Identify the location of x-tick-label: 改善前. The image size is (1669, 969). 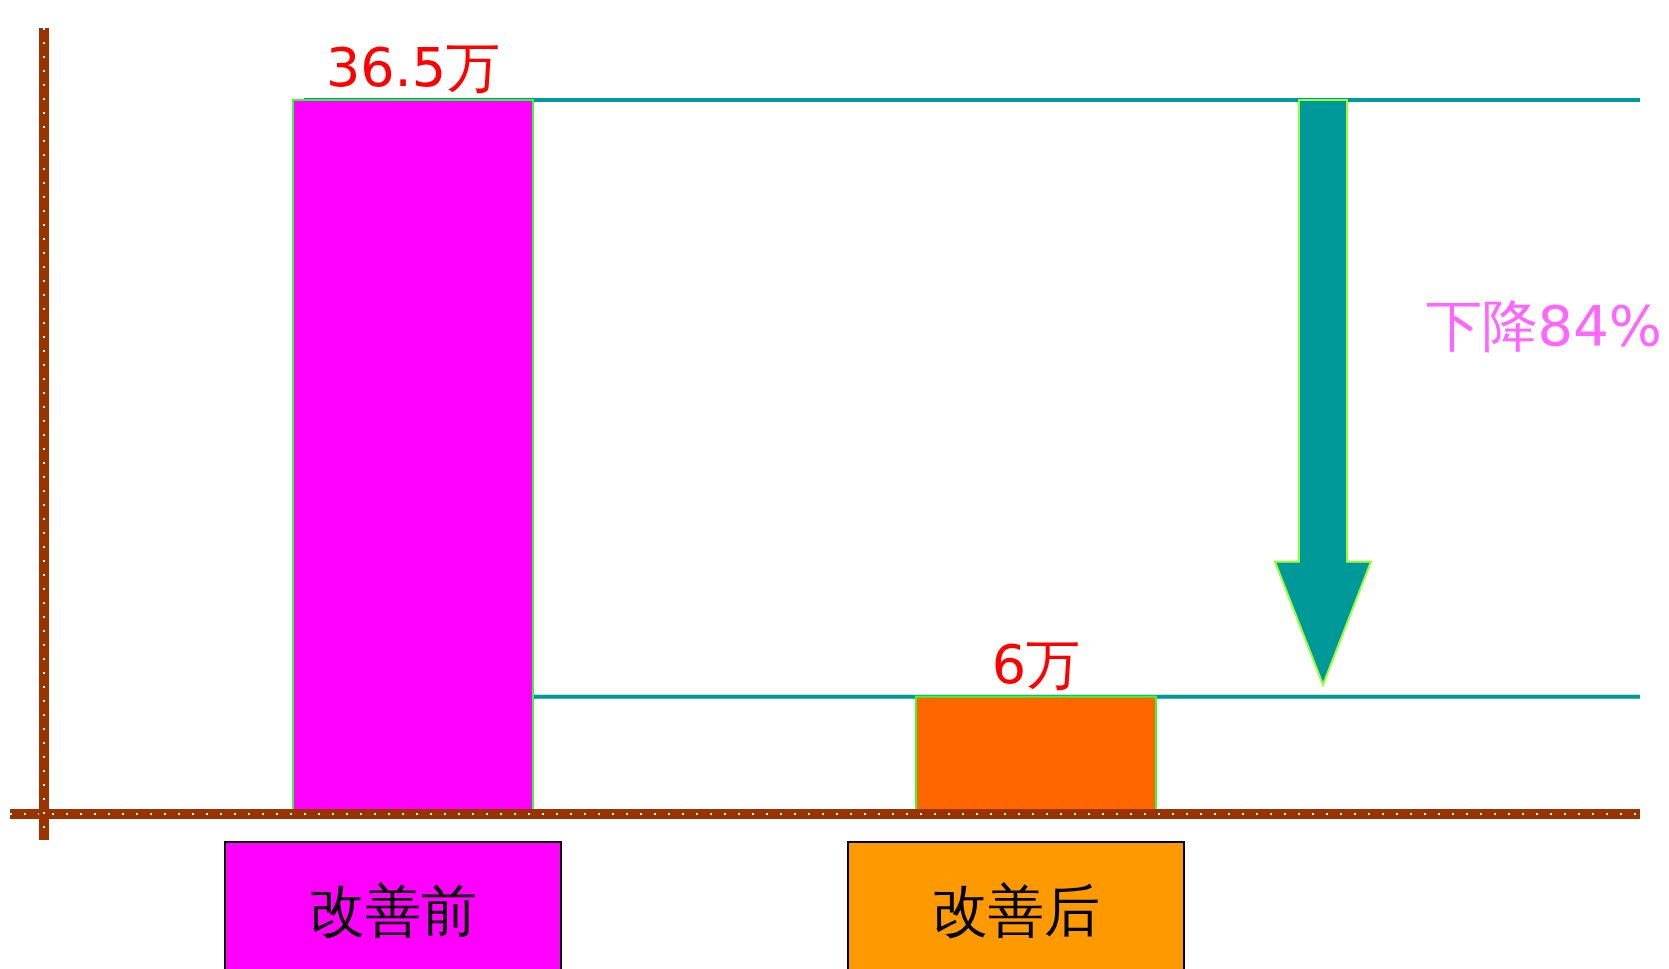
(393, 910).